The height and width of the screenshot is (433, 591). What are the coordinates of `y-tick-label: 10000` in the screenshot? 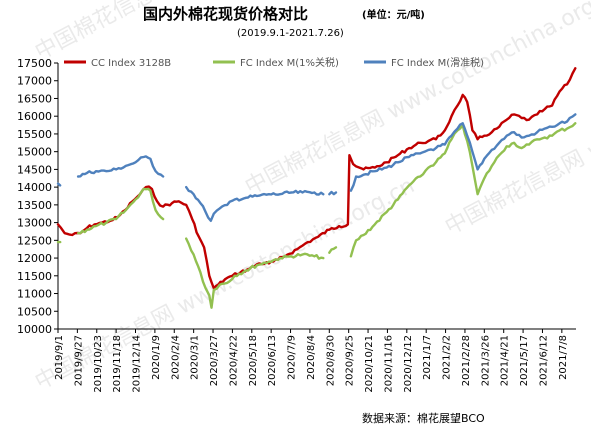 It's located at (34, 329).